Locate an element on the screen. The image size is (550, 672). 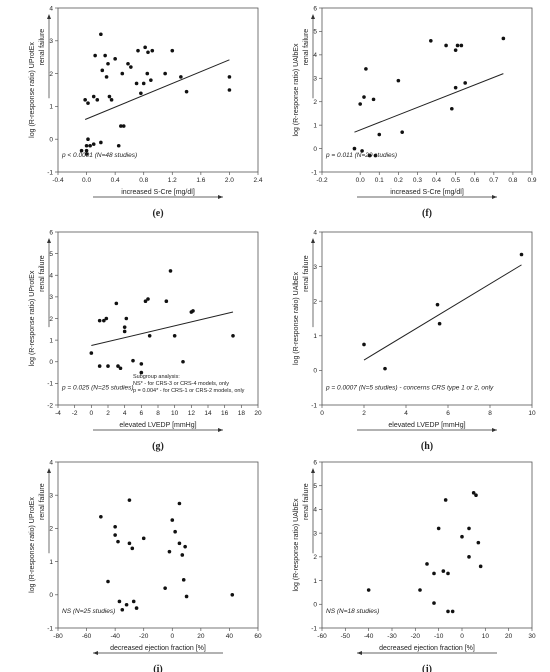
y-tick-label: 1 is located at coordinates (315, 125).